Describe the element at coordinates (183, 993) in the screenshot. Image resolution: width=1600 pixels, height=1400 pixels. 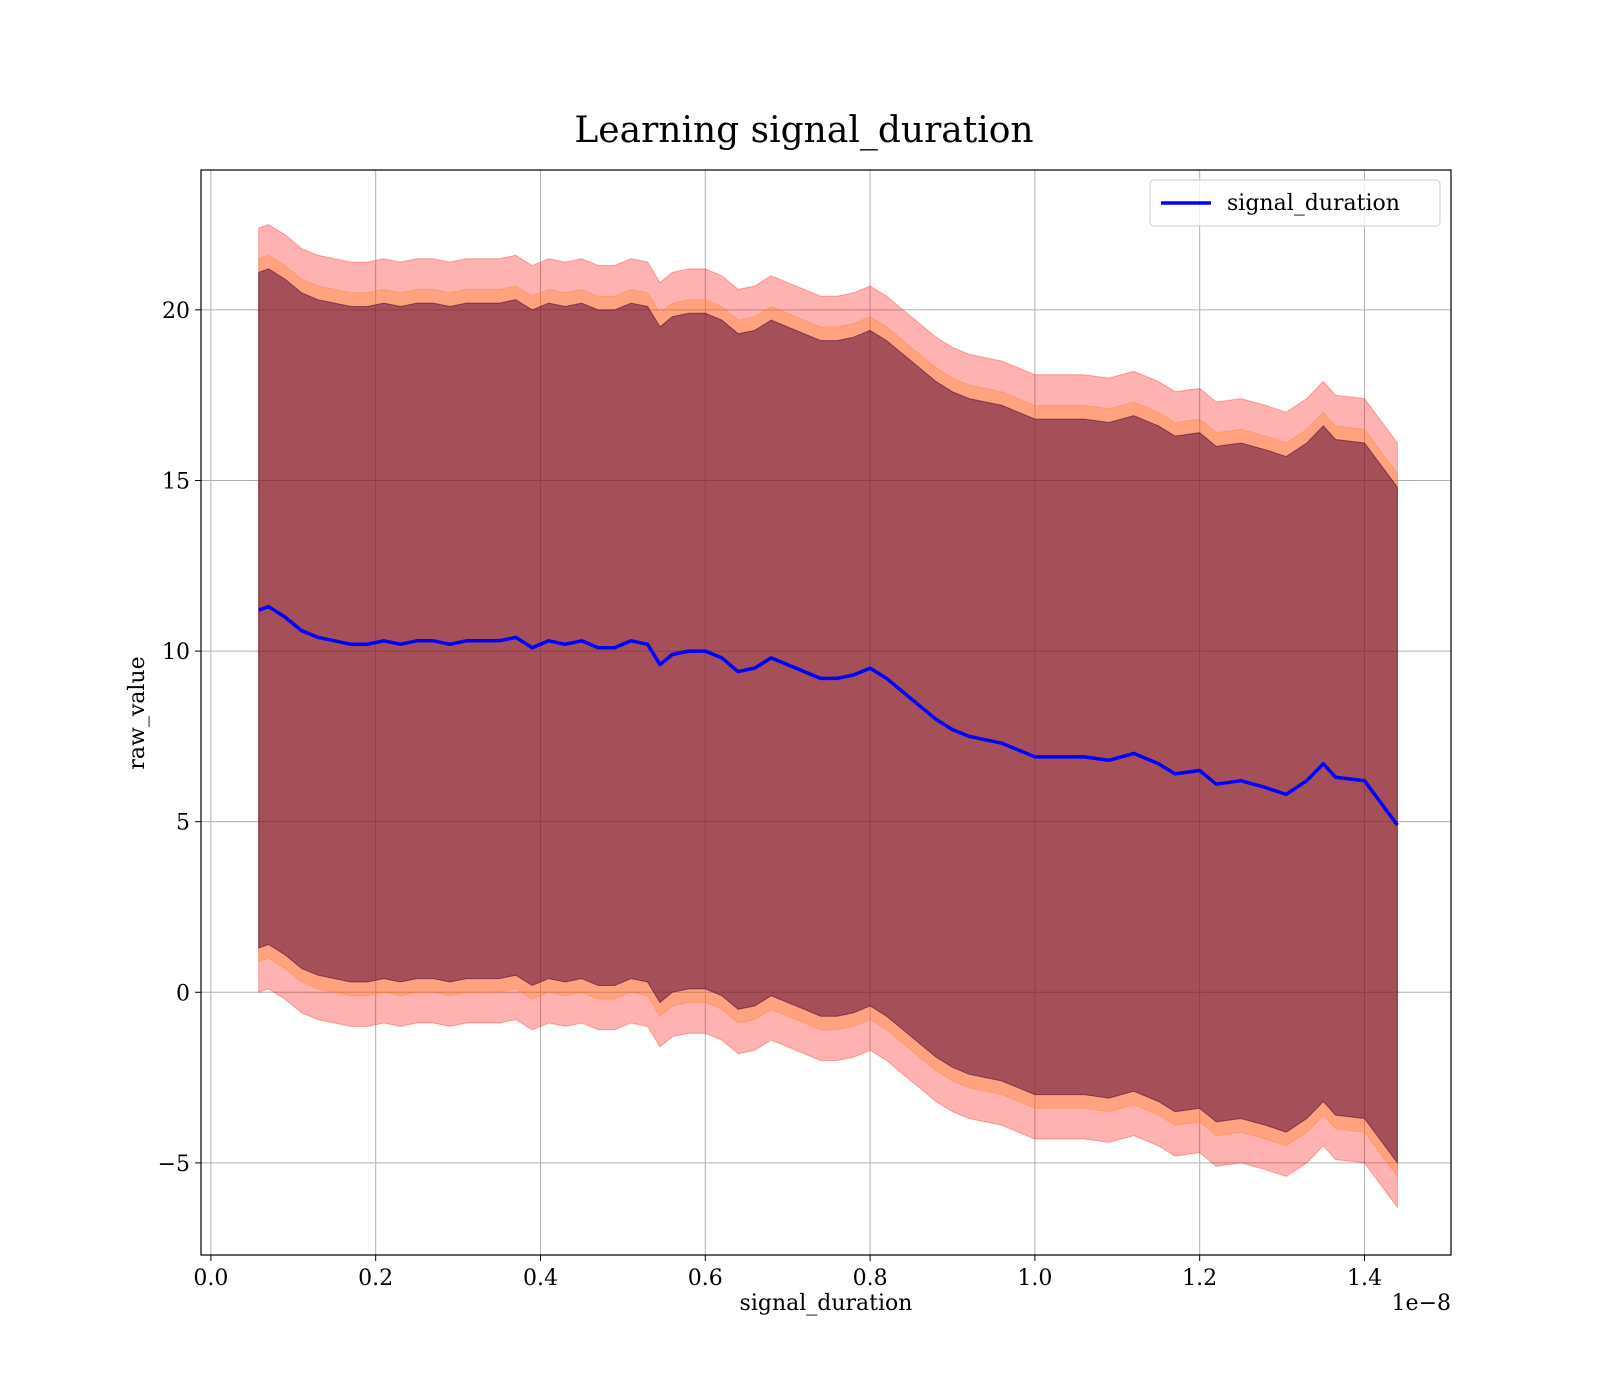
I see `y-tick-label: 0` at that location.